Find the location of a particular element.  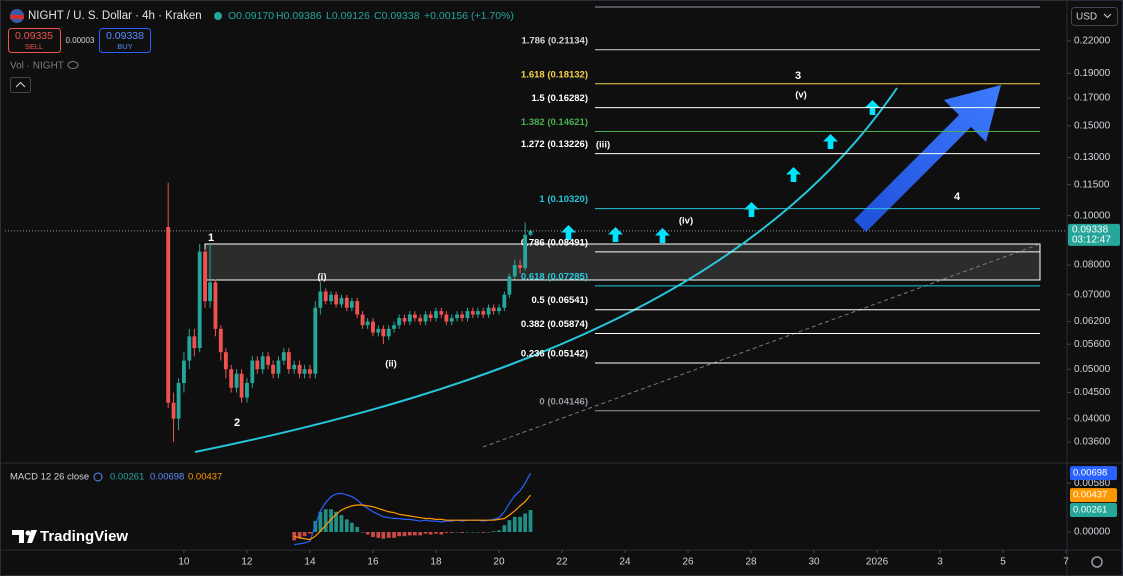

buy-button-frame is located at coordinates (125, 40).